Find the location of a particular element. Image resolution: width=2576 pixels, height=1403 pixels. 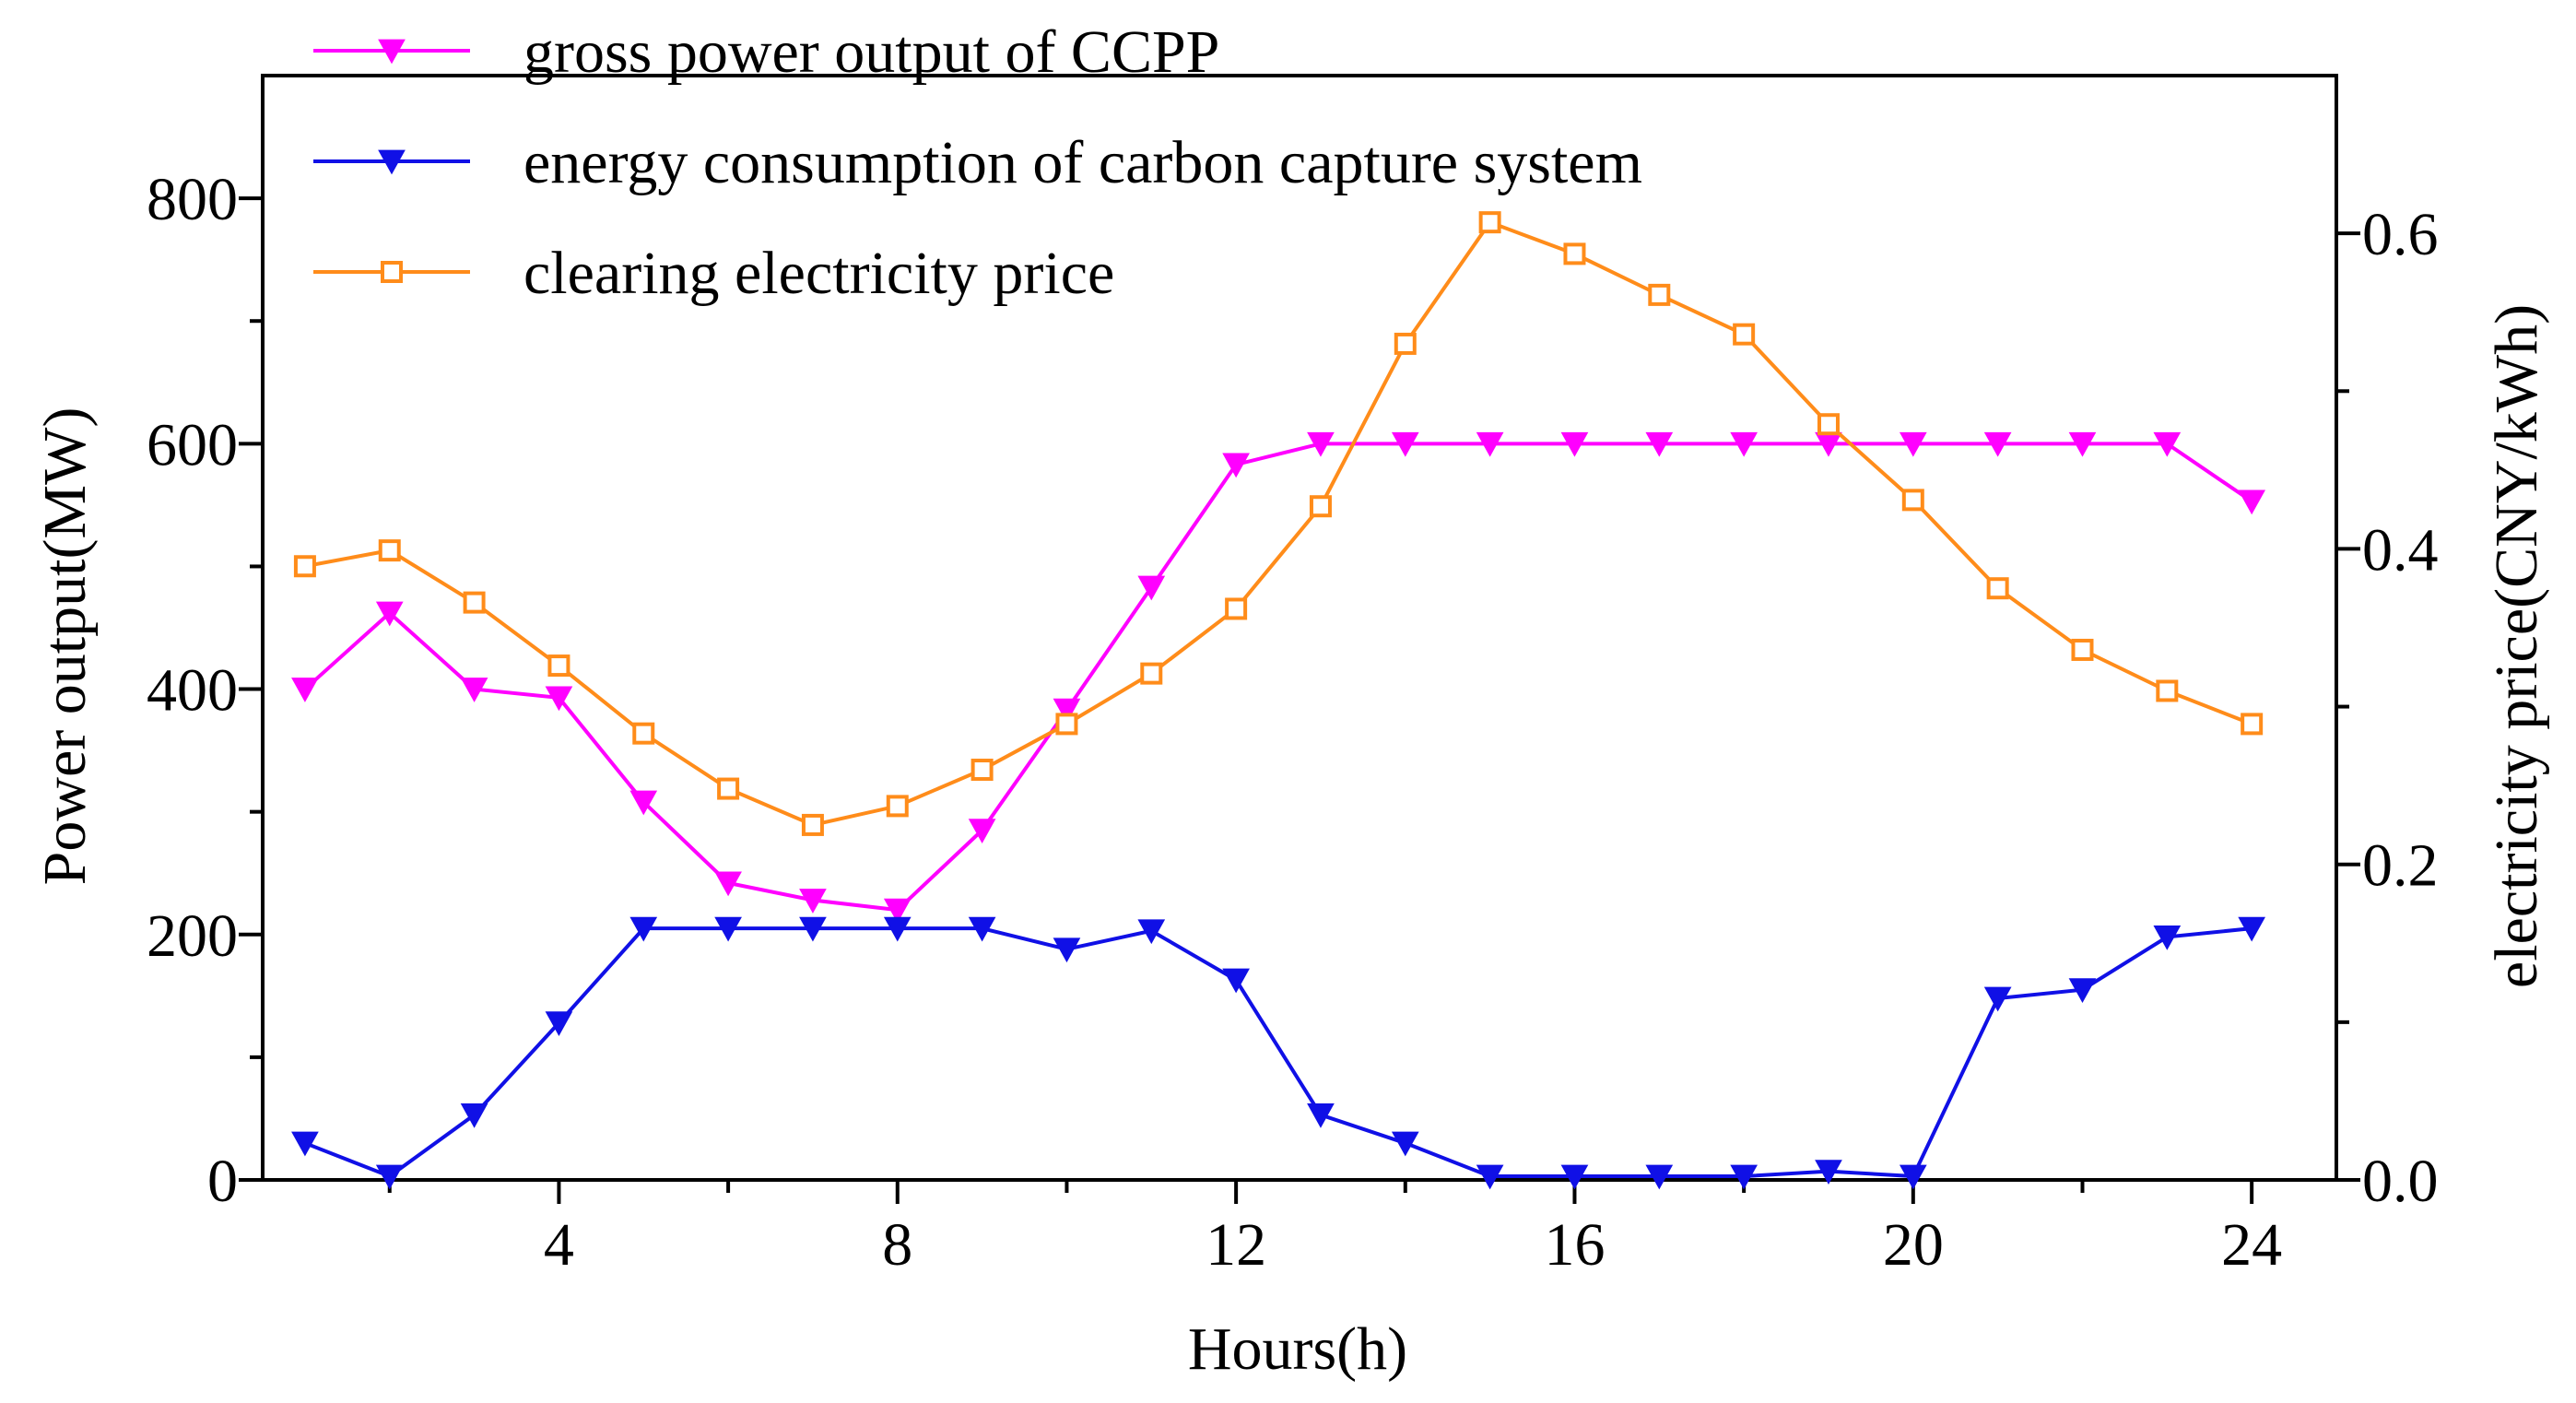

y-axis-right: 0.0 0.2 0.4 0.6 is located at coordinates (2387, 708).